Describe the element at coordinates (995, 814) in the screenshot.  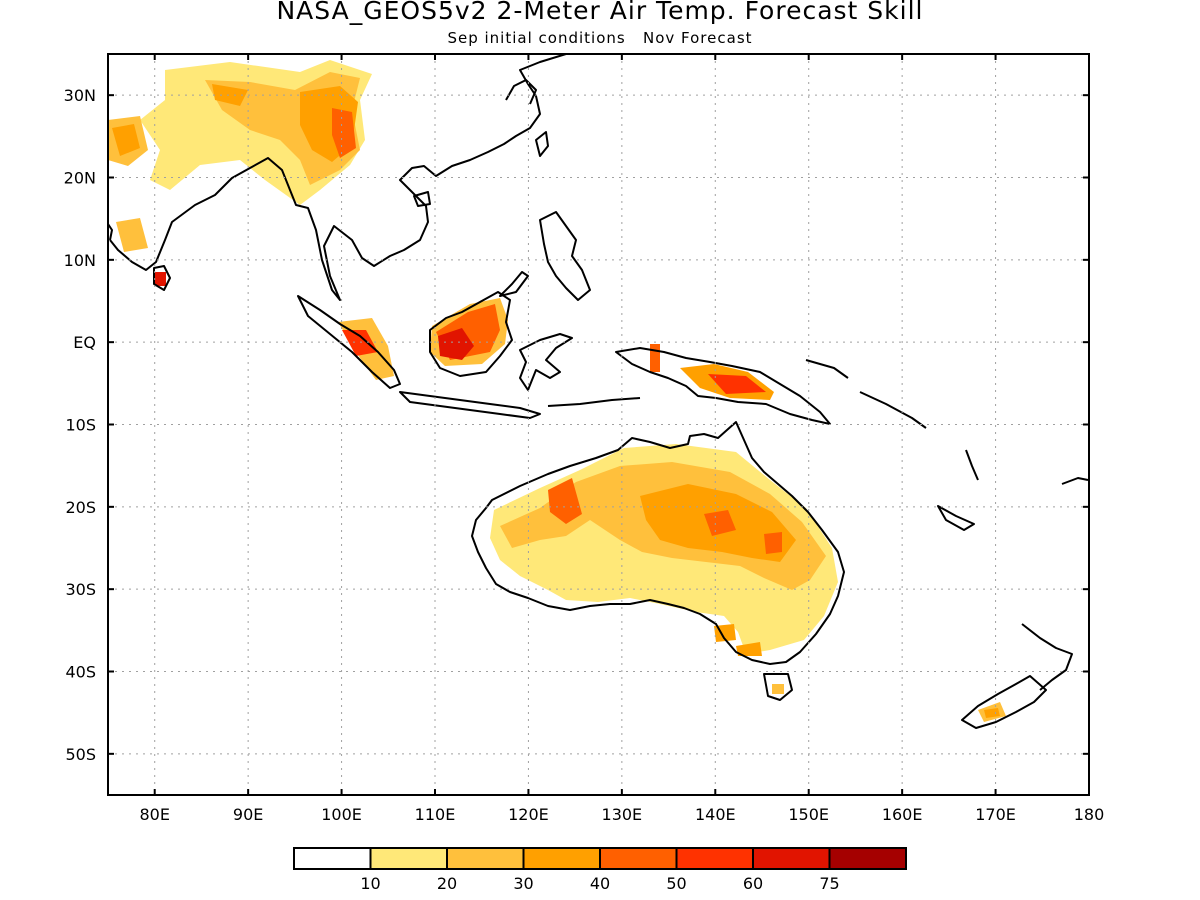
I see `lon-label: 170E` at that location.